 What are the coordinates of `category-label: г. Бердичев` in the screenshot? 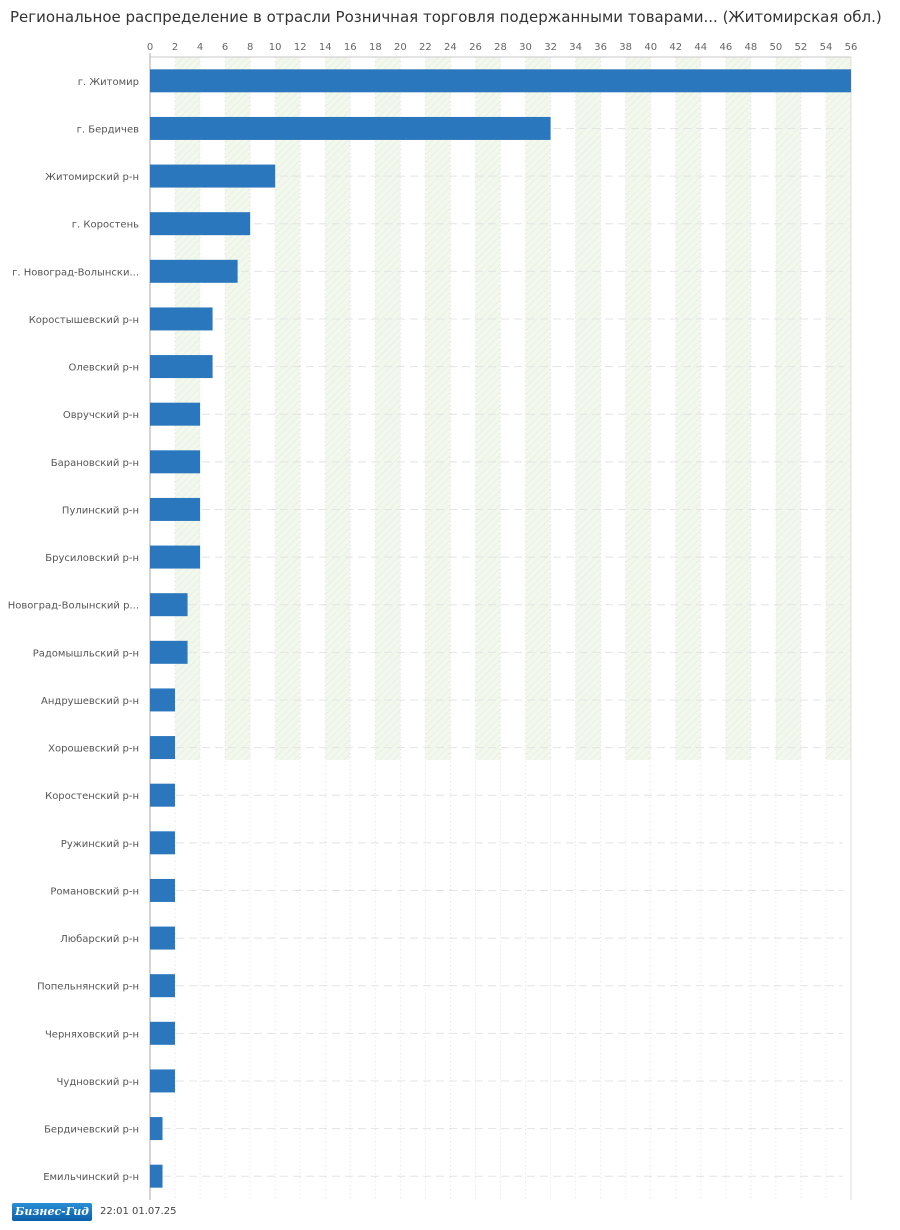 It's located at (108, 129).